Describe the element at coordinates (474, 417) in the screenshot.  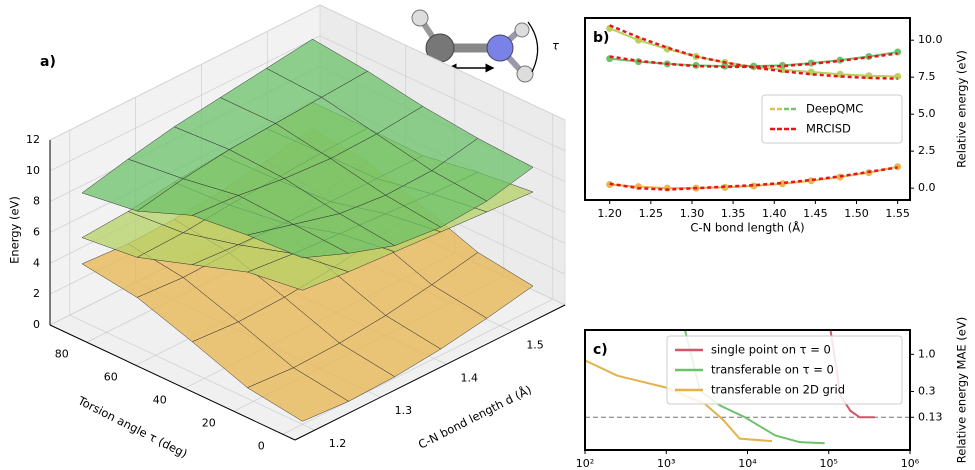
I see `x-axis-label: C-N bond length d (Å)` at that location.